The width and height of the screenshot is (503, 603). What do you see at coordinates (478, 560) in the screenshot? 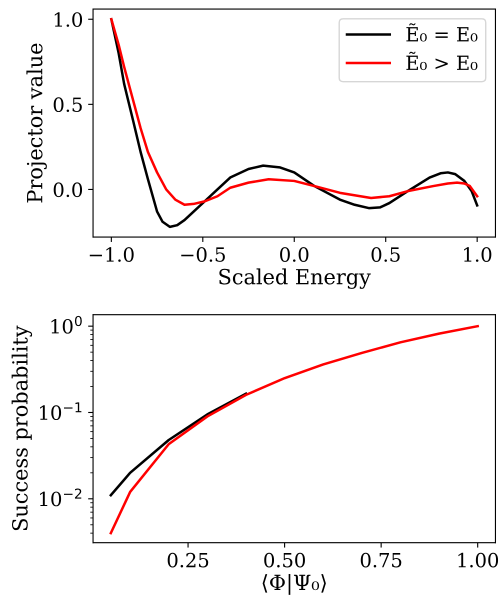
I see `x-tick-label: 1.00` at bounding box center [478, 560].